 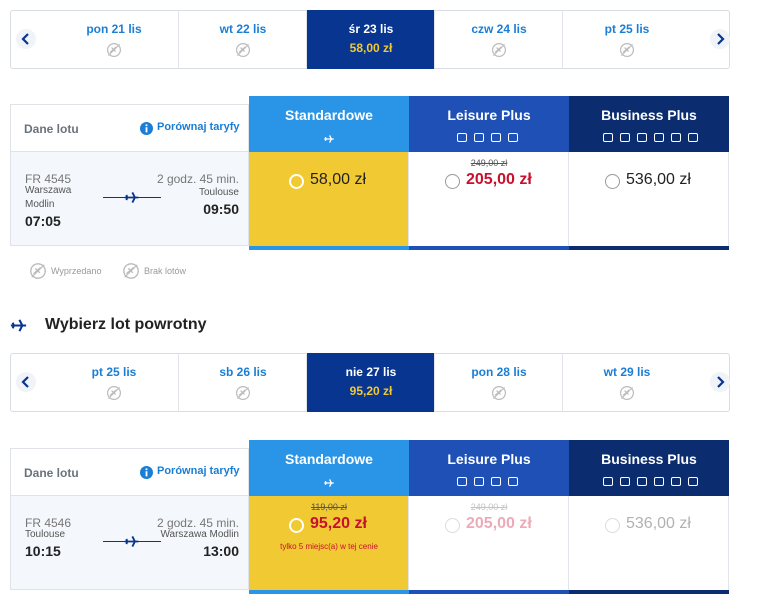 What do you see at coordinates (48, 197) in the screenshot?
I see `origin: Warszawa Modlin` at bounding box center [48, 197].